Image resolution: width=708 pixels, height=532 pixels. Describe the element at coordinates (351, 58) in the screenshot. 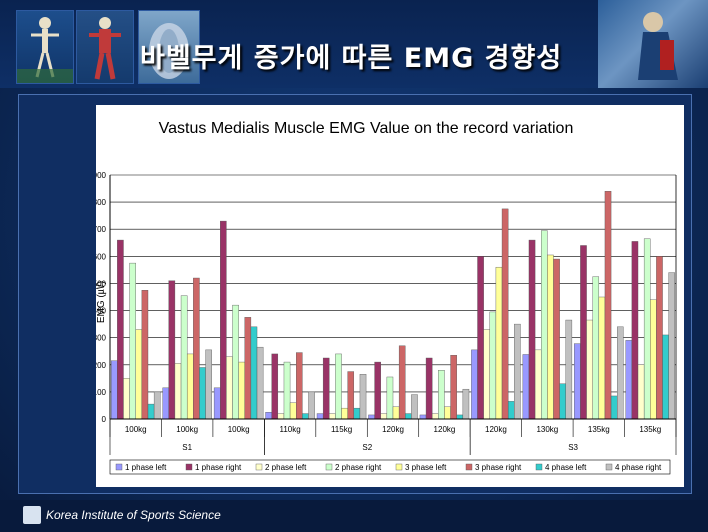

I see `page-title: 바벨무게 증가에 따른 EMG 경향성` at that location.